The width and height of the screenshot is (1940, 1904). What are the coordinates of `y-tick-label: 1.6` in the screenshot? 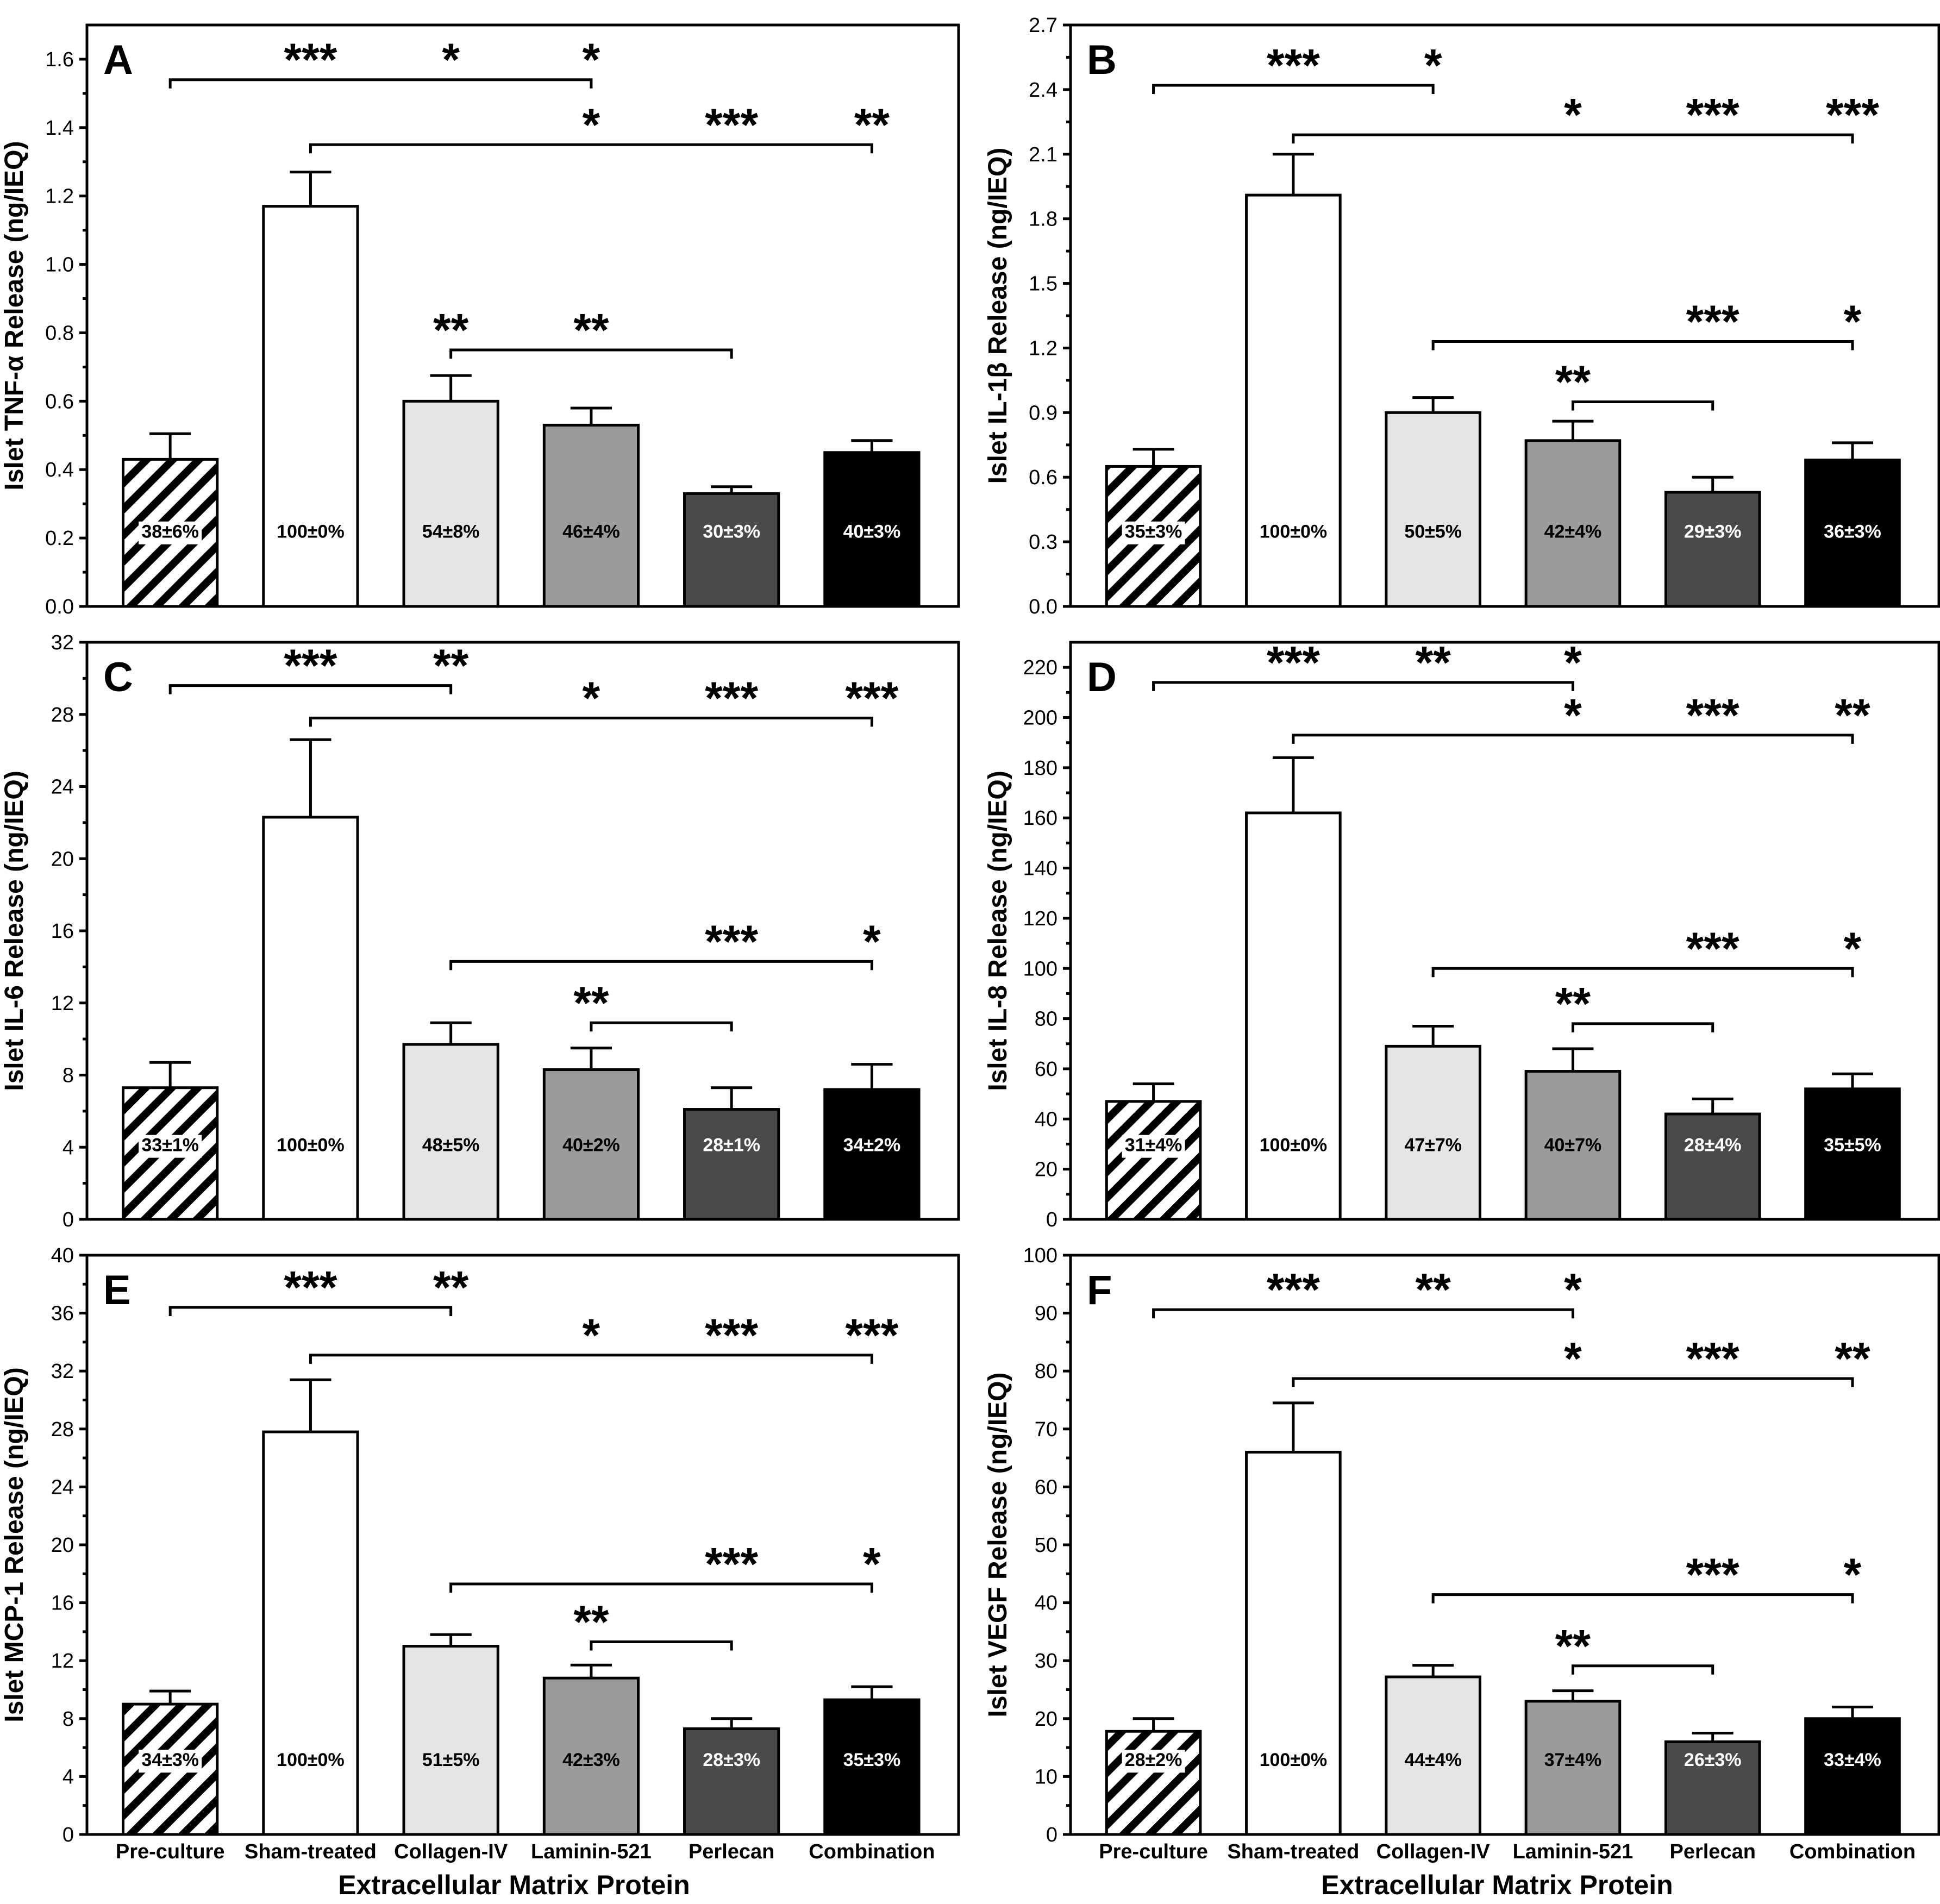 It's located at (59, 59).